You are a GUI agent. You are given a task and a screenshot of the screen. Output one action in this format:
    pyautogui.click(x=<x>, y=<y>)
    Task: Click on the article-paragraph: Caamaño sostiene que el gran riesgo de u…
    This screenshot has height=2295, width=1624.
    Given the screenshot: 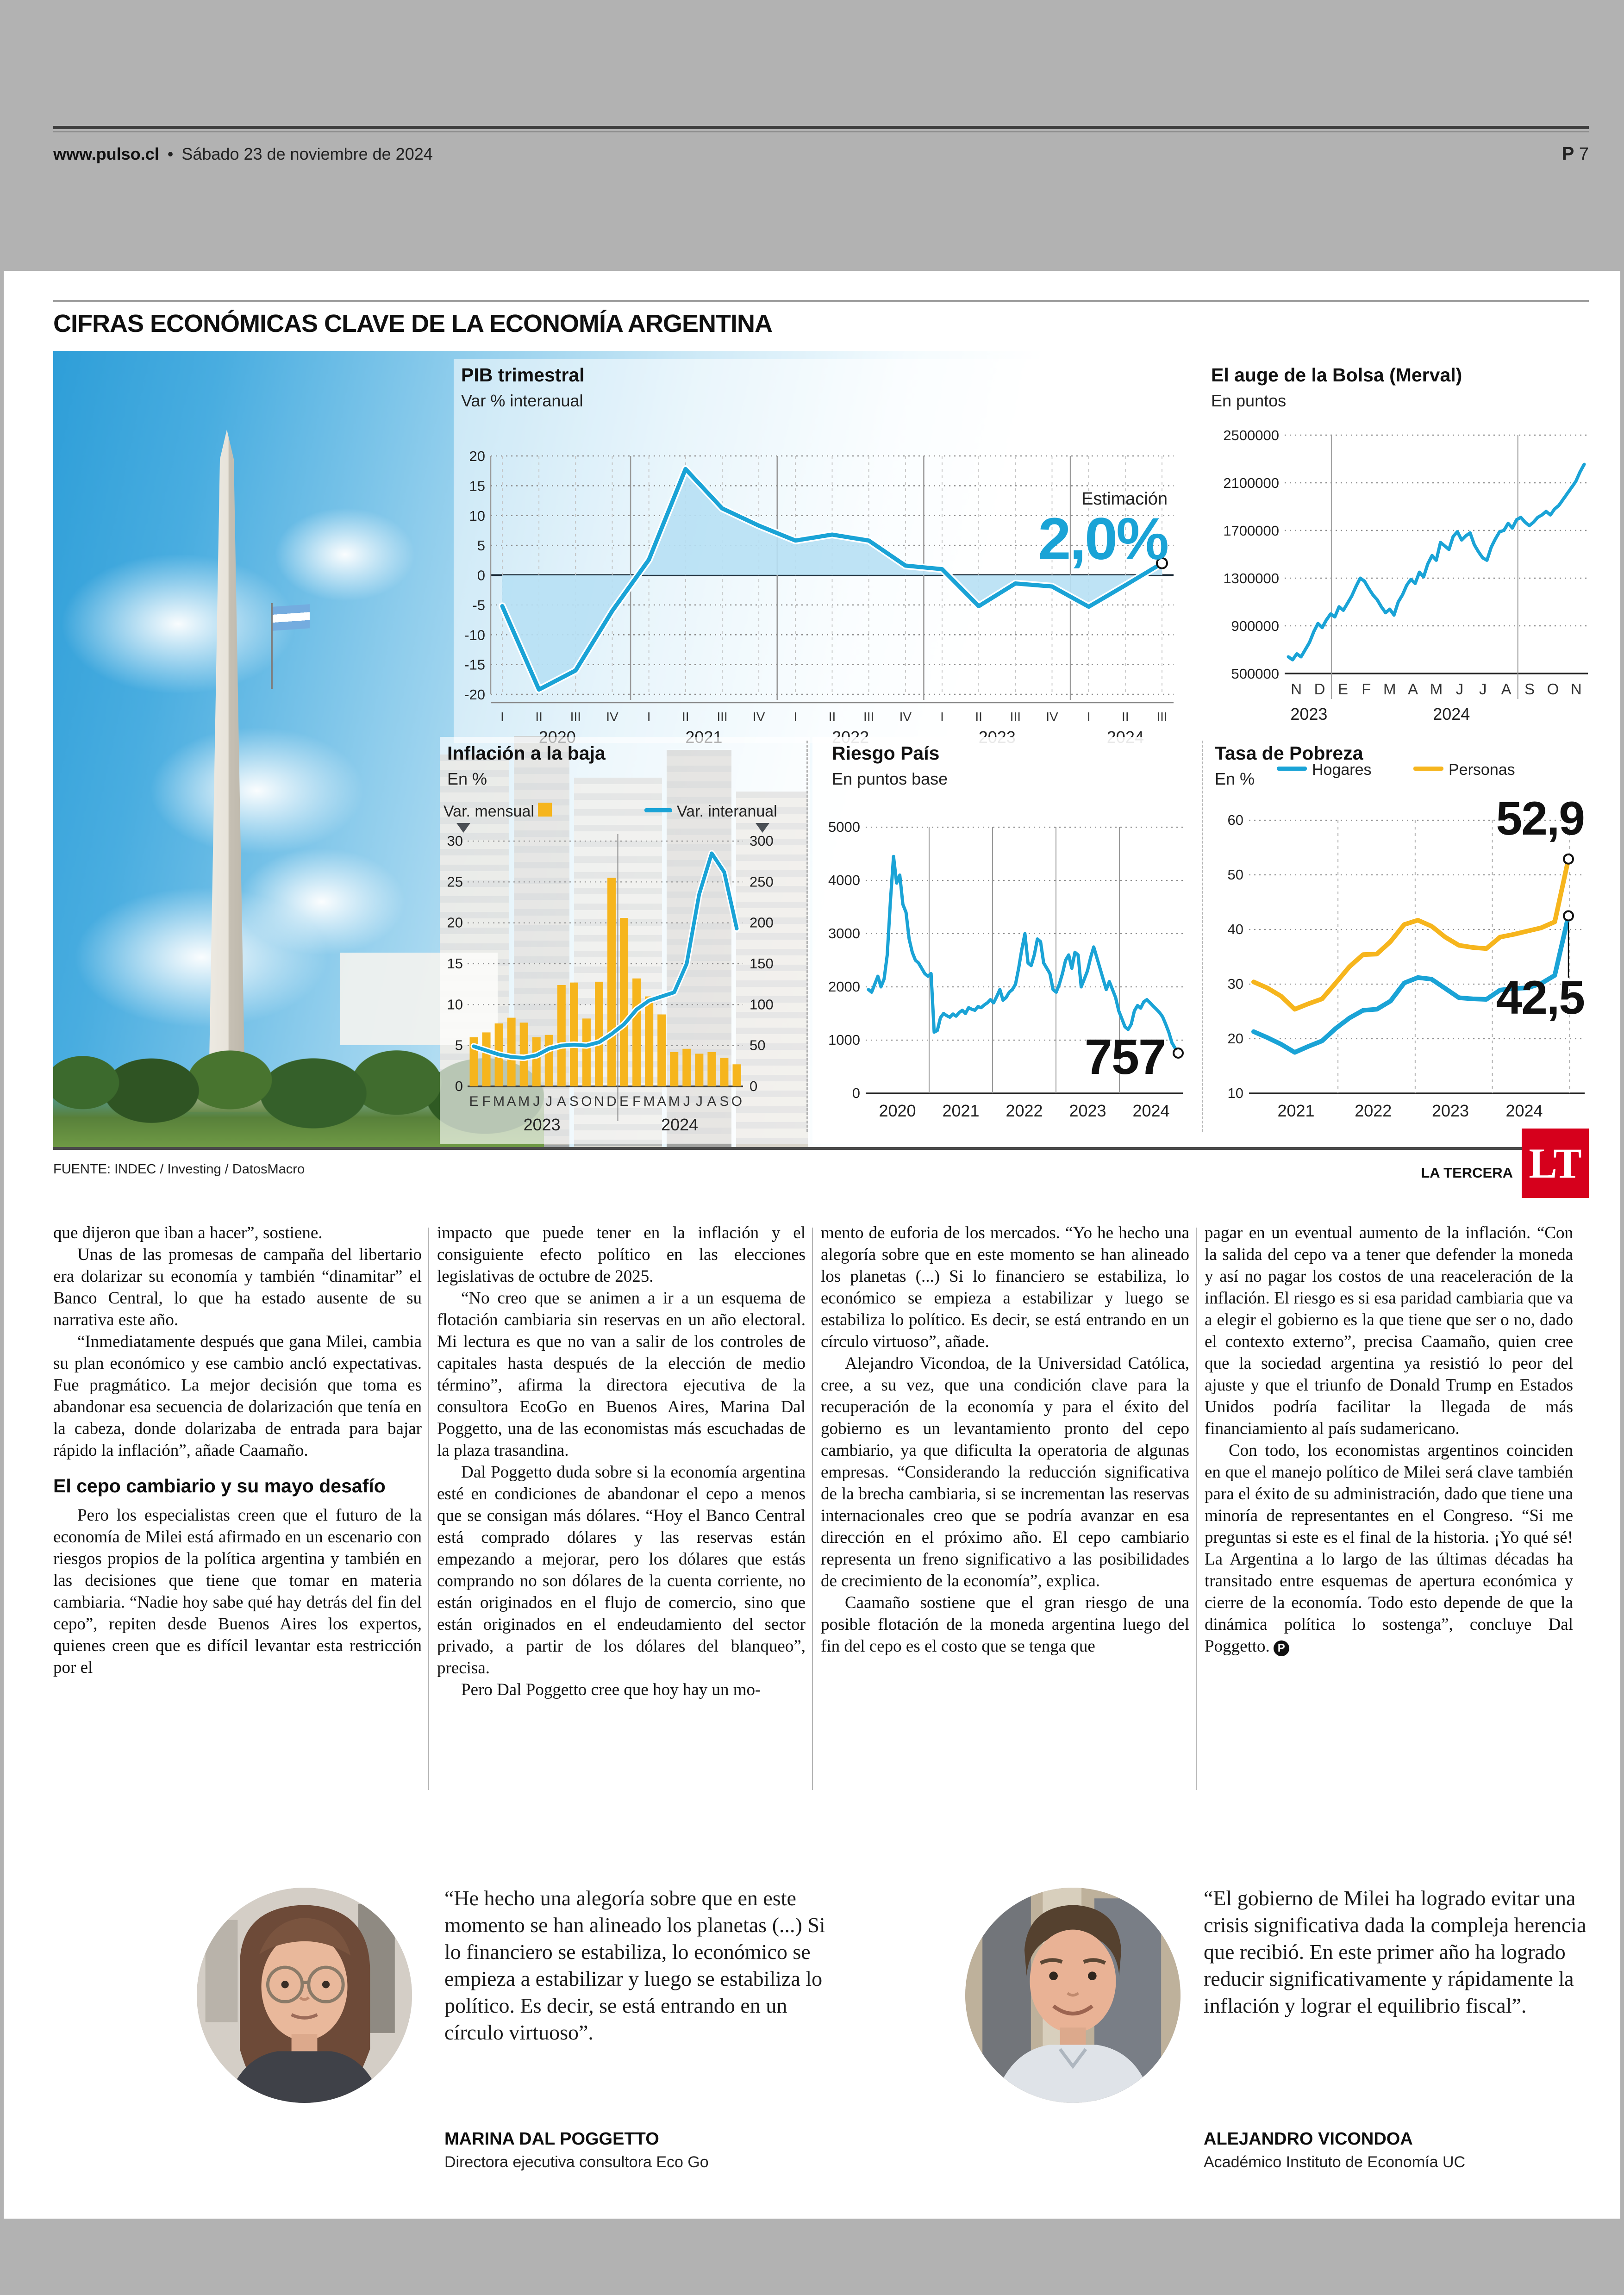 What is the action you would take?
    pyautogui.click(x=1005, y=1624)
    